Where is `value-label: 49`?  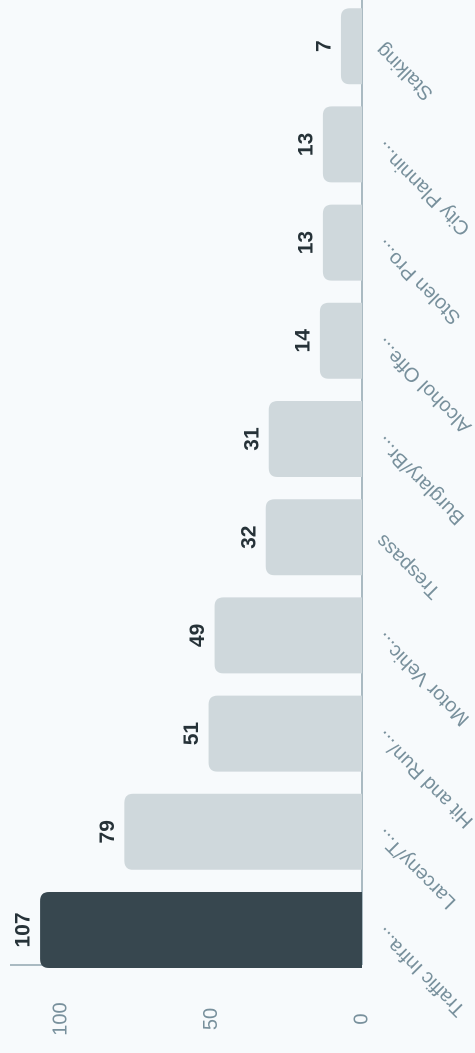
value-label: 49 is located at coordinates (197, 635).